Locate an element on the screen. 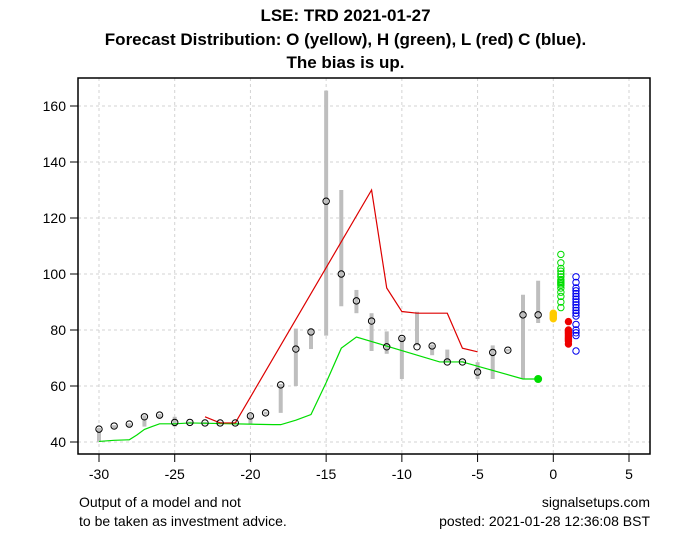 This screenshot has height=552, width=691. last-high-marker is located at coordinates (538, 379).